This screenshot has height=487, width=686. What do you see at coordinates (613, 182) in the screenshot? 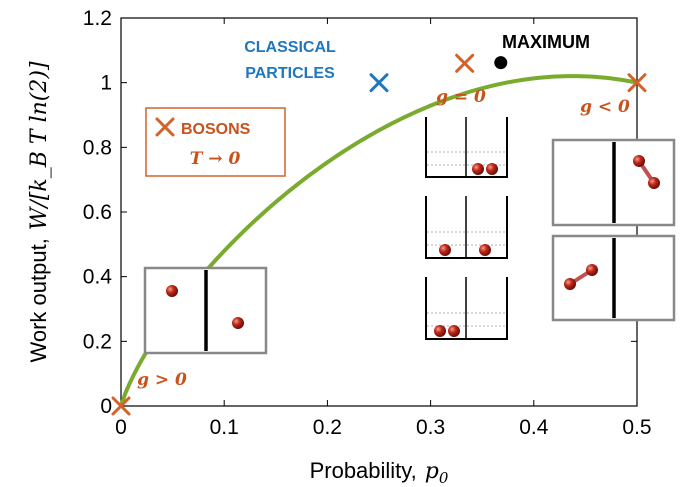
I see `inset-fermion-box-top` at bounding box center [613, 182].